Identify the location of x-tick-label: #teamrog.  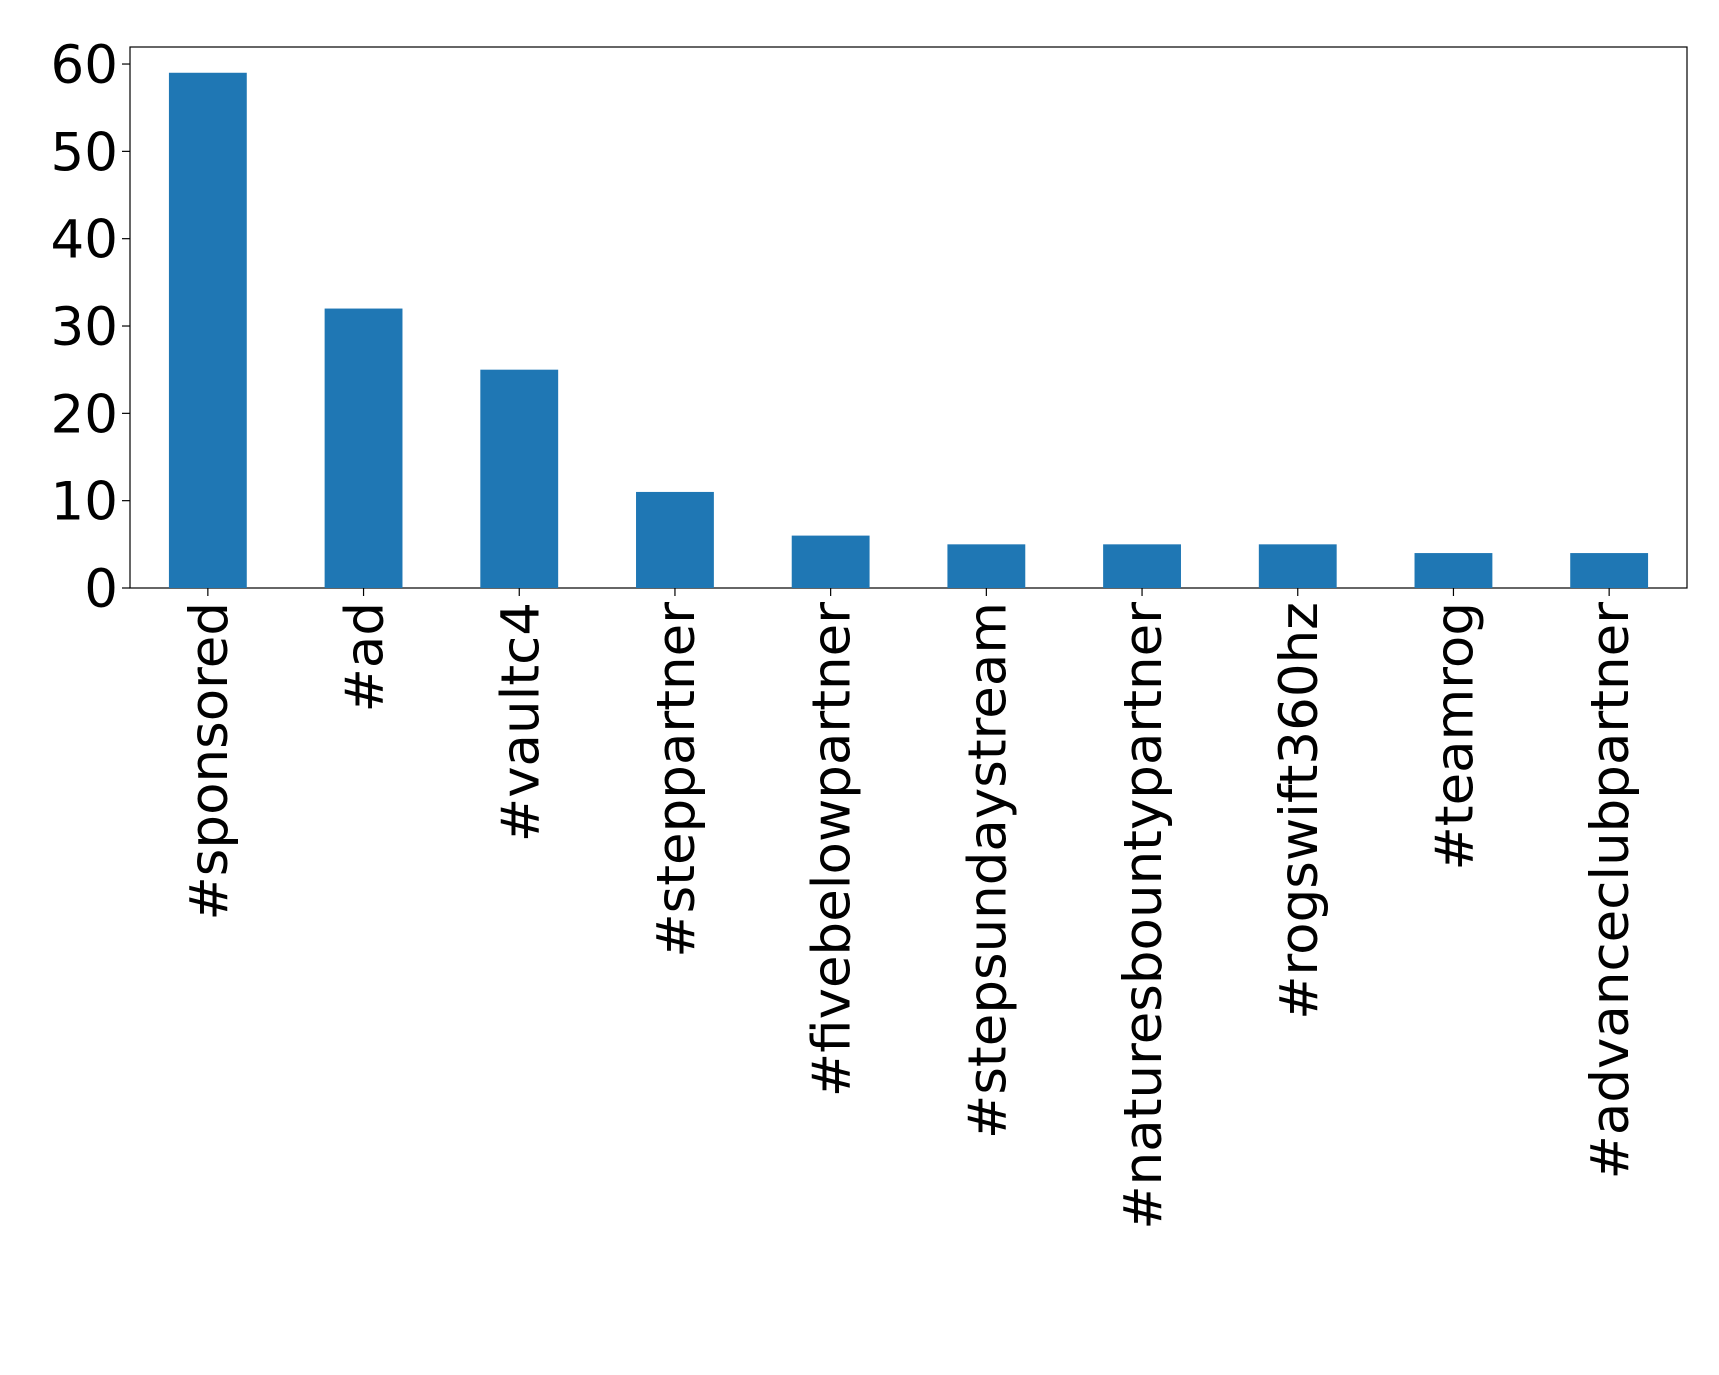
(1454, 736).